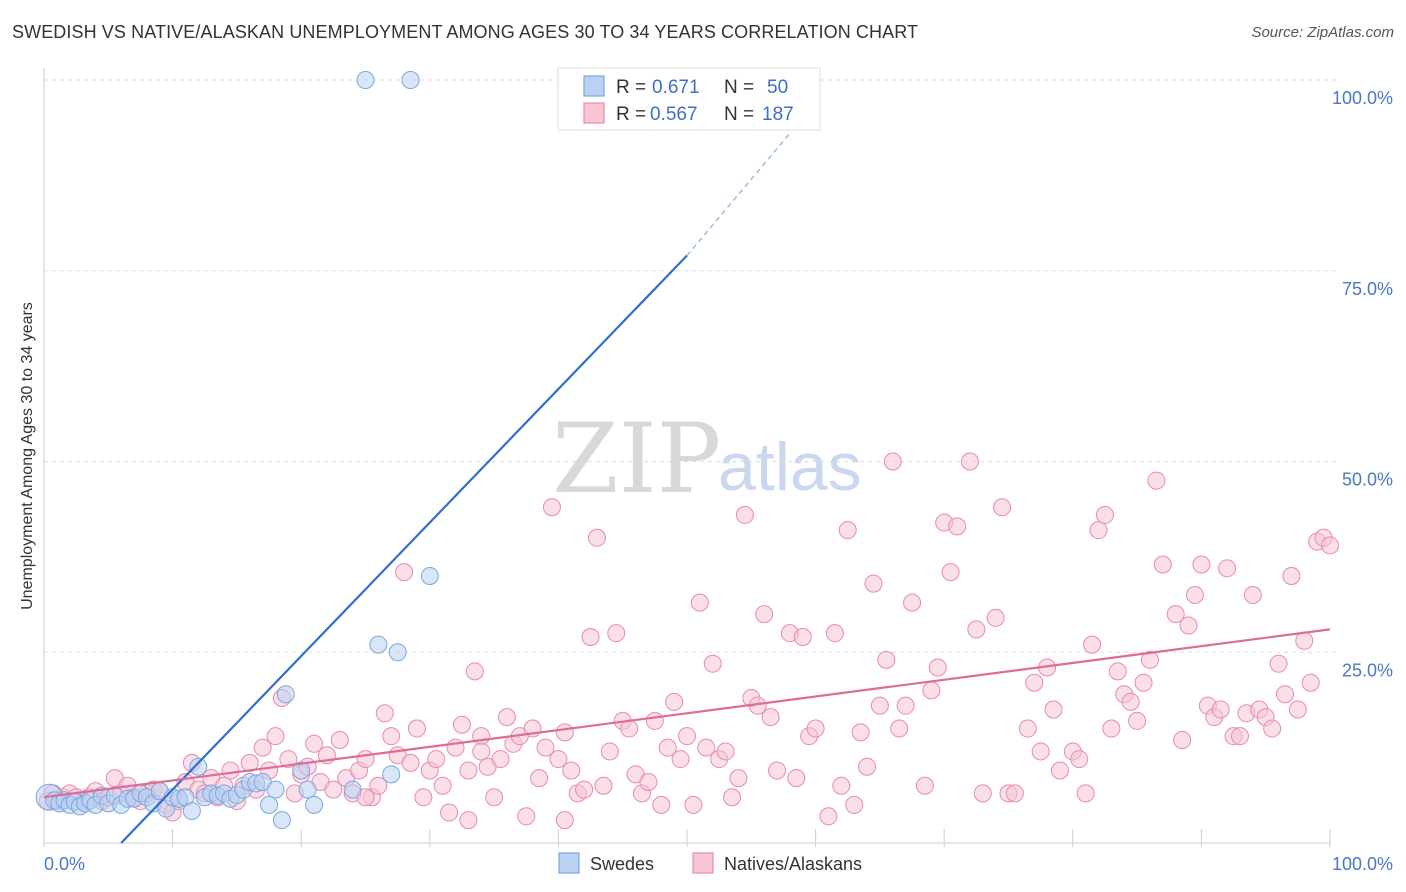 This screenshot has width=1406, height=892. What do you see at coordinates (676, 87) in the screenshot?
I see `legend-r-value-swedes: 0.671` at bounding box center [676, 87].